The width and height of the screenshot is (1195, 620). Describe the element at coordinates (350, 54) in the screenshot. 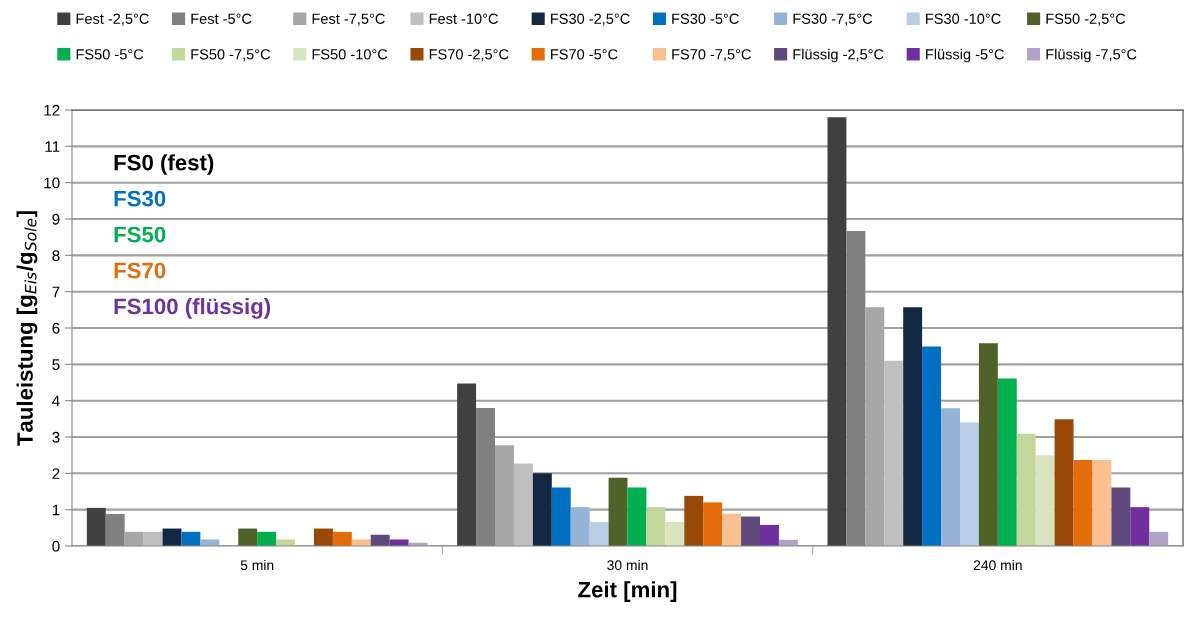

I see `legend-label: FS50 -10°C` at that location.